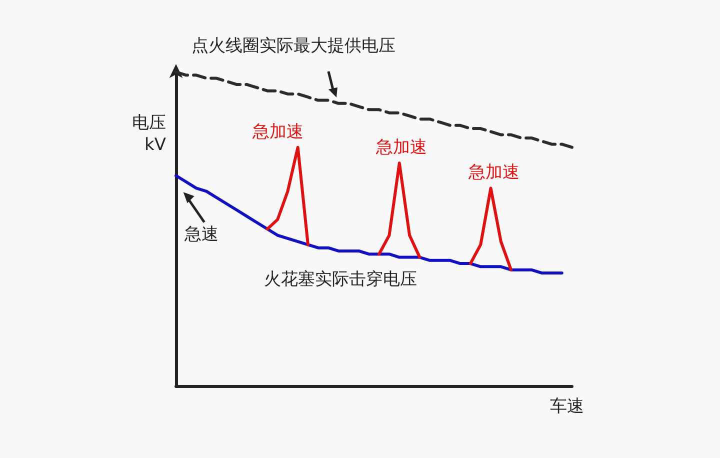 Image resolution: width=720 pixels, height=458 pixels. What do you see at coordinates (200, 234) in the screenshot?
I see `annotation: 急速` at bounding box center [200, 234].